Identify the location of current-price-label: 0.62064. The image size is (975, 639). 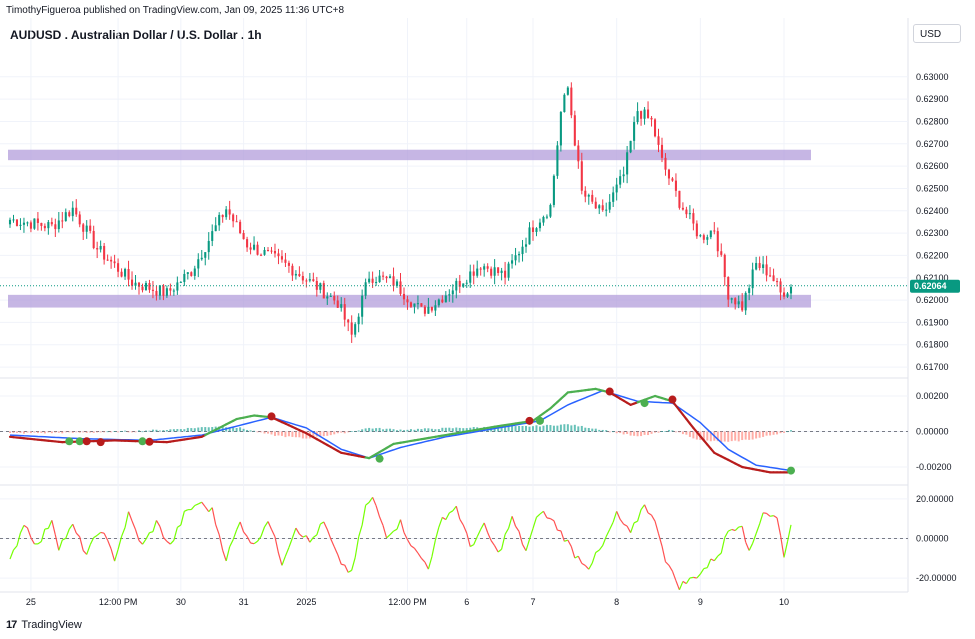
(930, 286).